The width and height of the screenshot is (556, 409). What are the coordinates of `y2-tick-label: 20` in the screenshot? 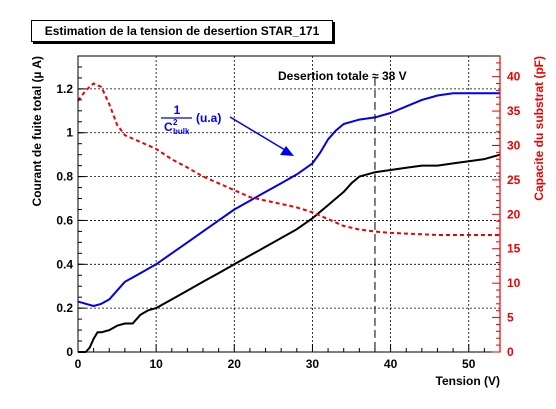 It's located at (514, 214).